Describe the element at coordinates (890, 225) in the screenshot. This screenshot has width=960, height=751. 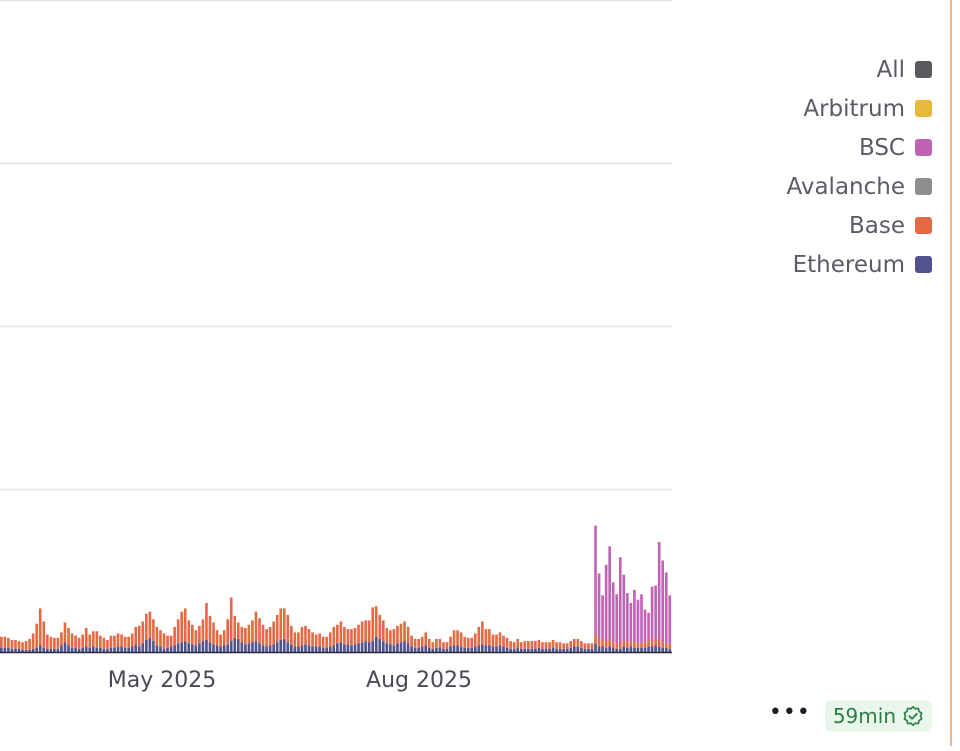
I see `legend-item-base: Base` at that location.